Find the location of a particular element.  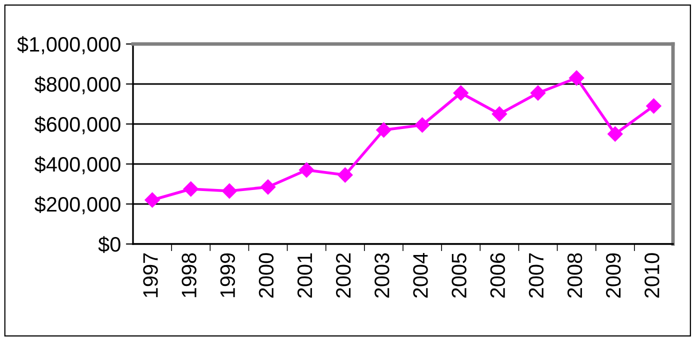

y-tick-label: $600,000 is located at coordinates (77, 125).